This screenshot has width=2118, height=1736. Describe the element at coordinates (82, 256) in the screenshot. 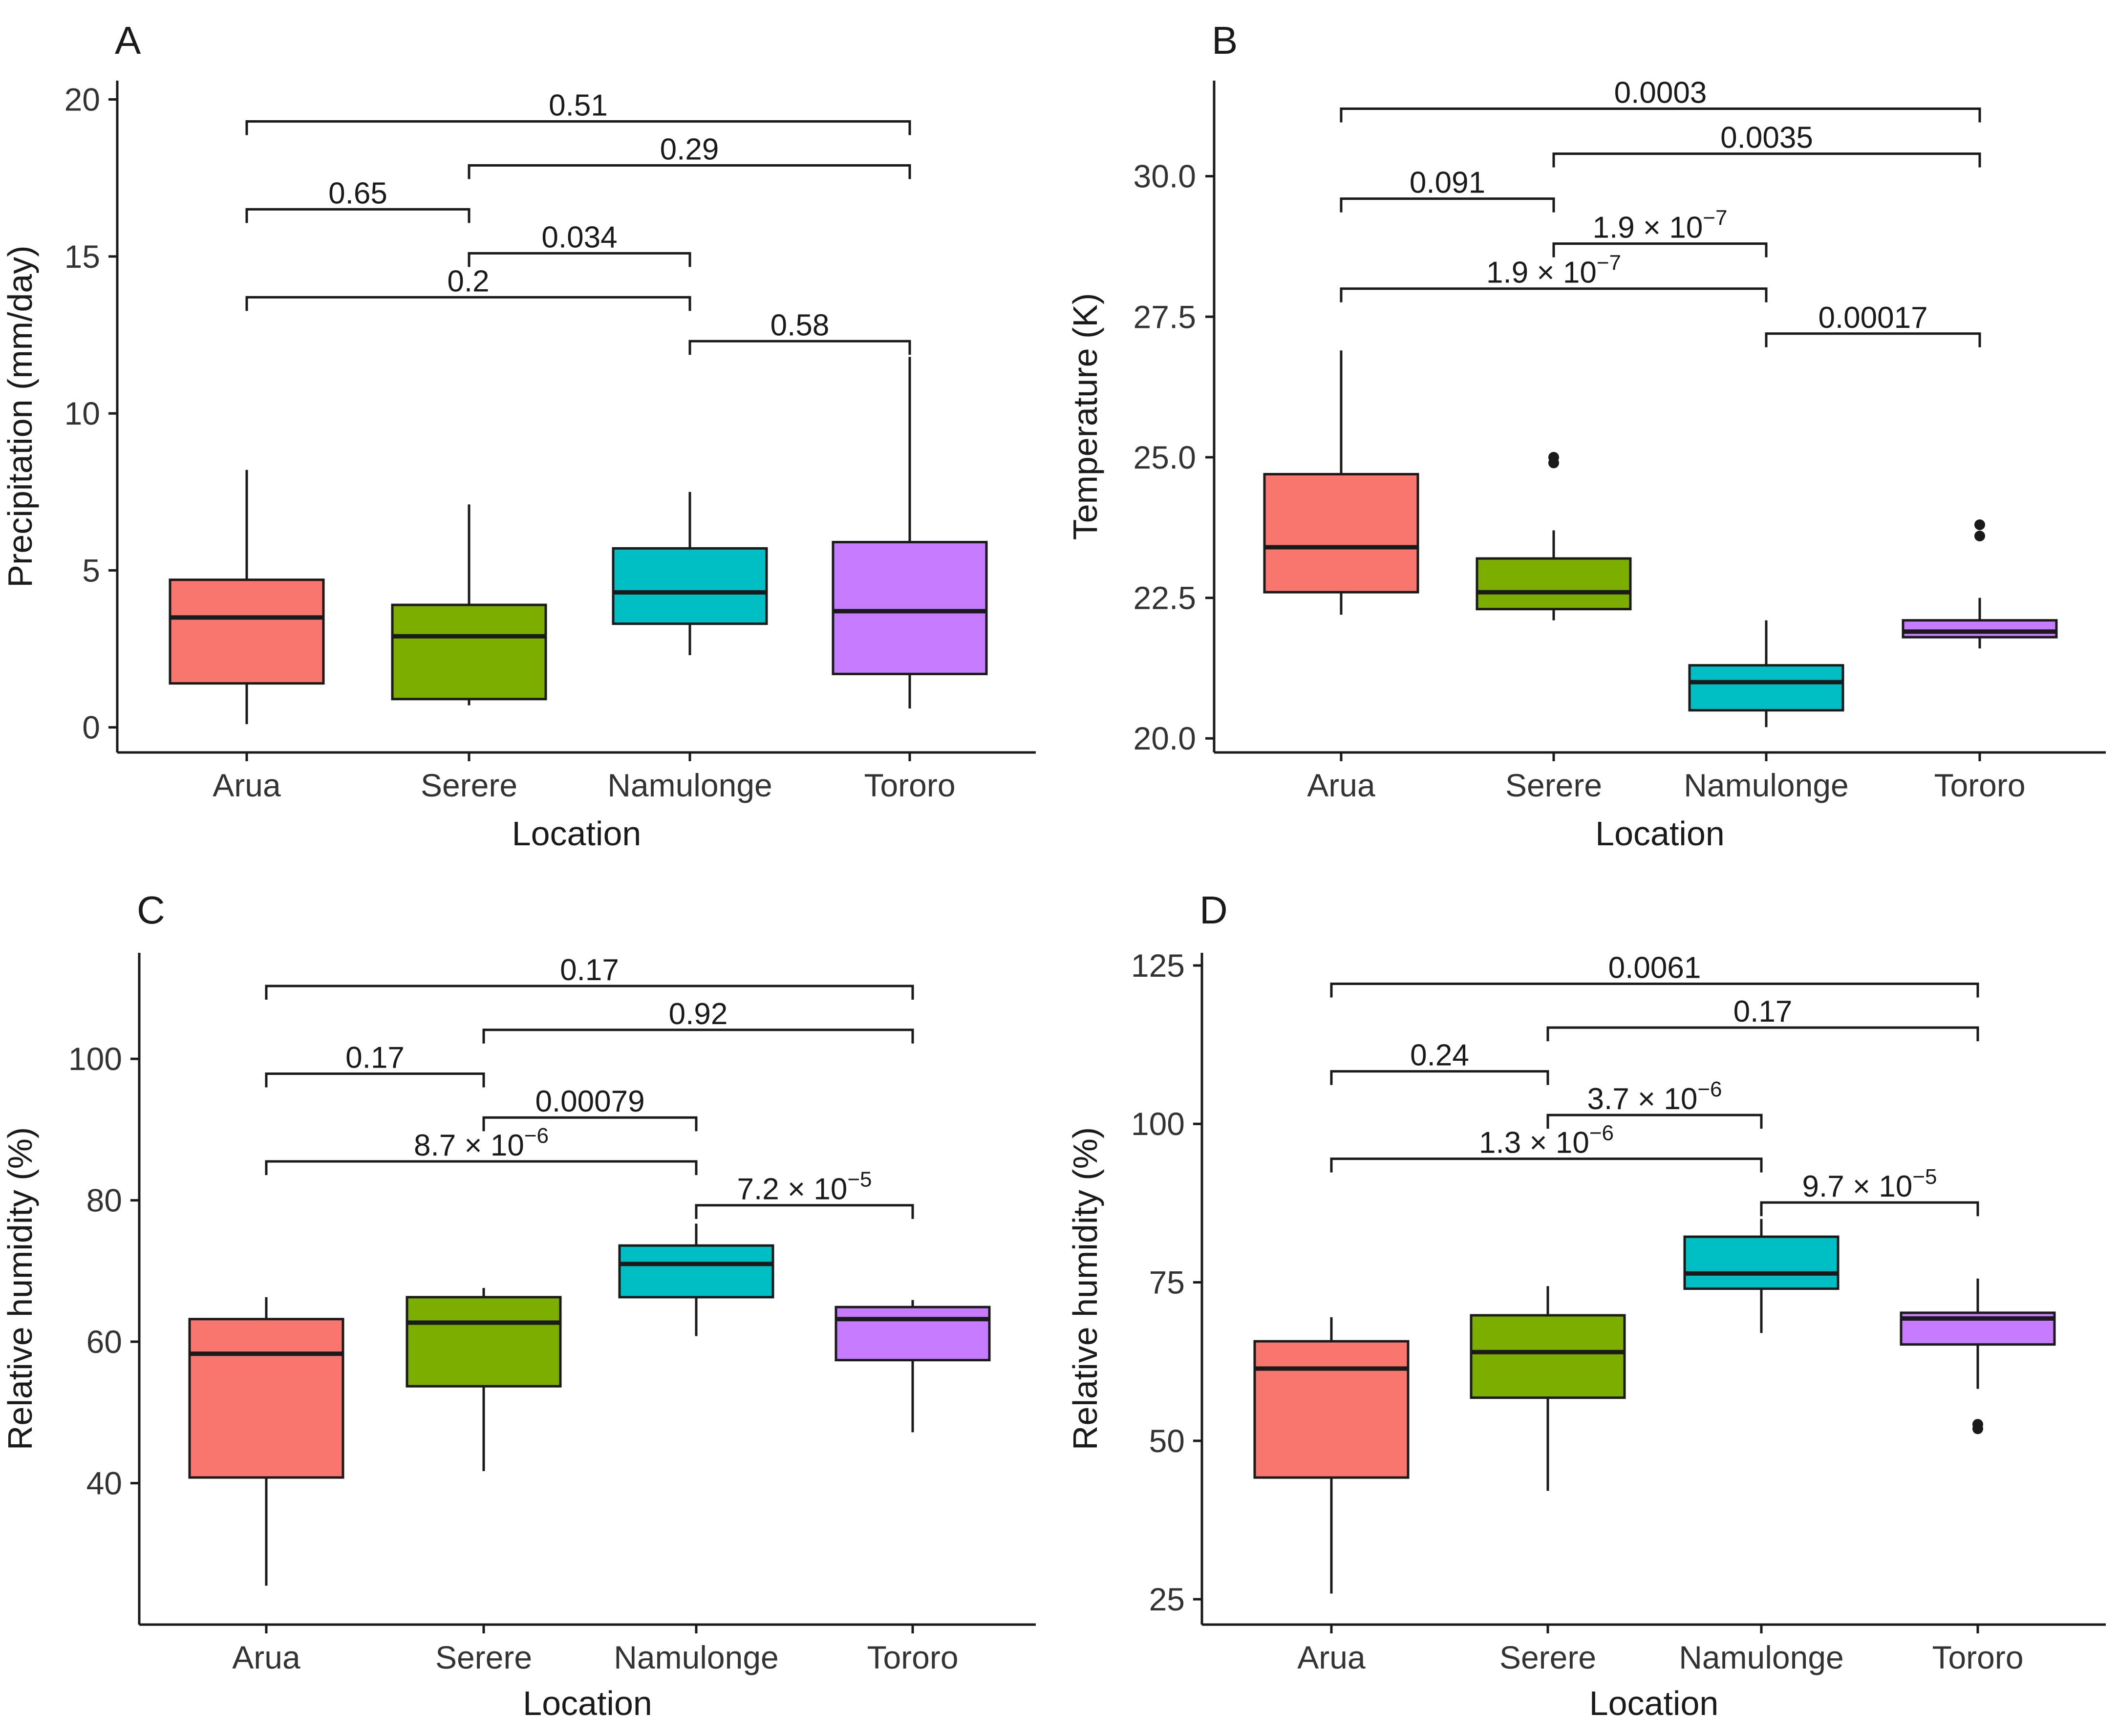

I see `y-tick-label: 15` at that location.